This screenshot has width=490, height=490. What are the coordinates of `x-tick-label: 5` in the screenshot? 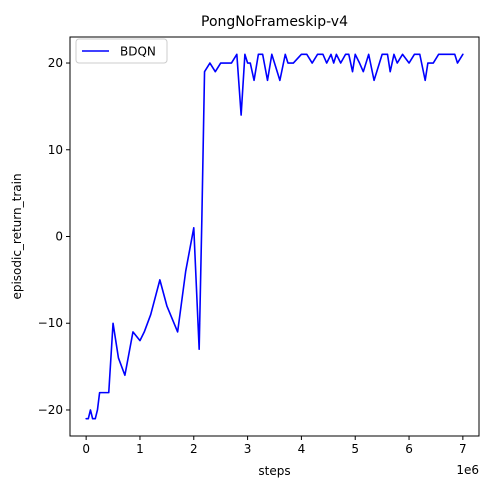 It's located at (355, 449).